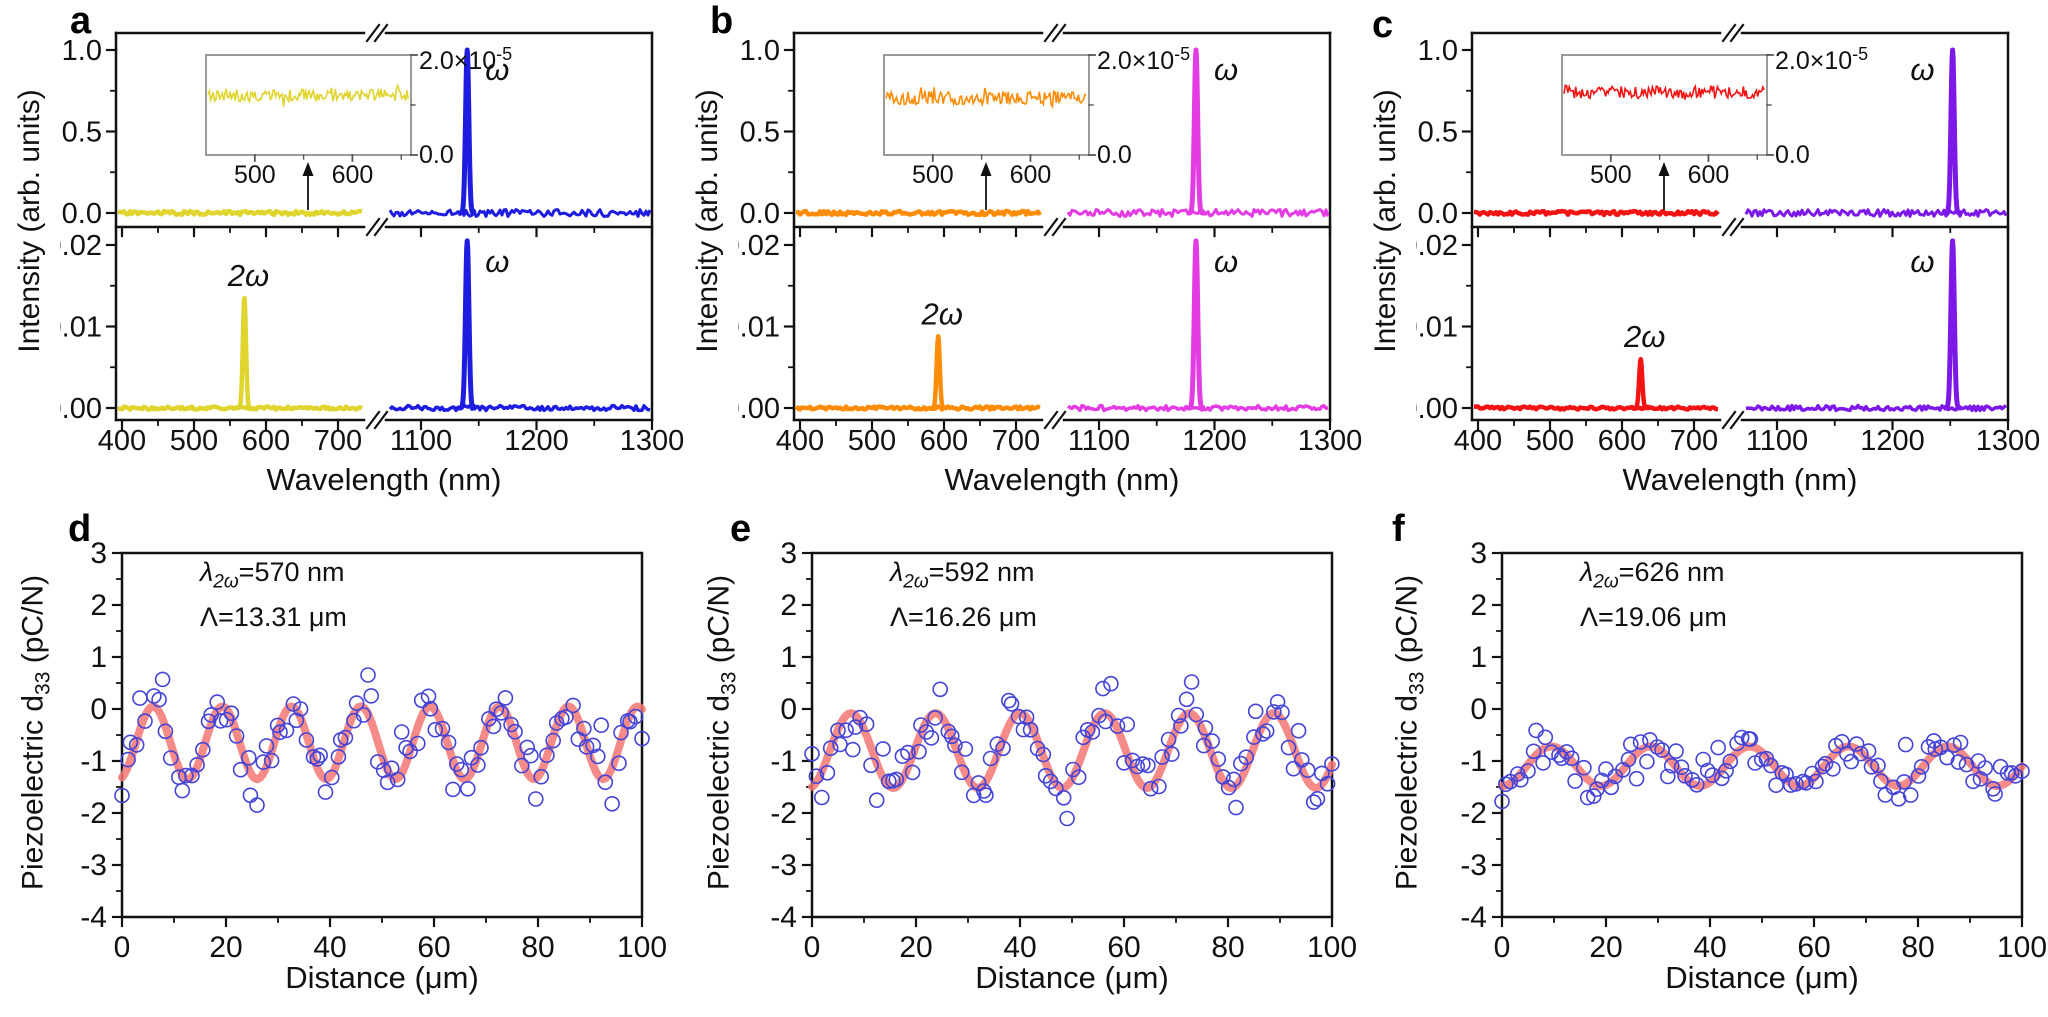 Image resolution: width=2048 pixels, height=1017 pixels. What do you see at coordinates (1063, 750) in the screenshot?
I see `d33-plot-e: -4 -3 -2 -1 0 1 2 3 0 20 40 60 80 100` at bounding box center [1063, 750].